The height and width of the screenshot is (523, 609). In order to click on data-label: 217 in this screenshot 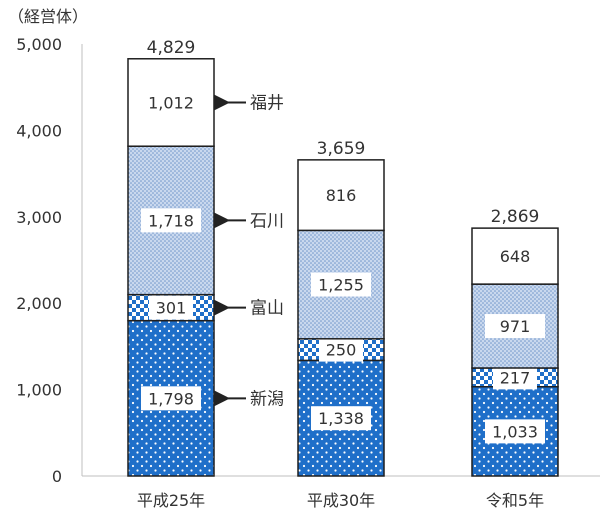, I will do `click(515, 377)`.